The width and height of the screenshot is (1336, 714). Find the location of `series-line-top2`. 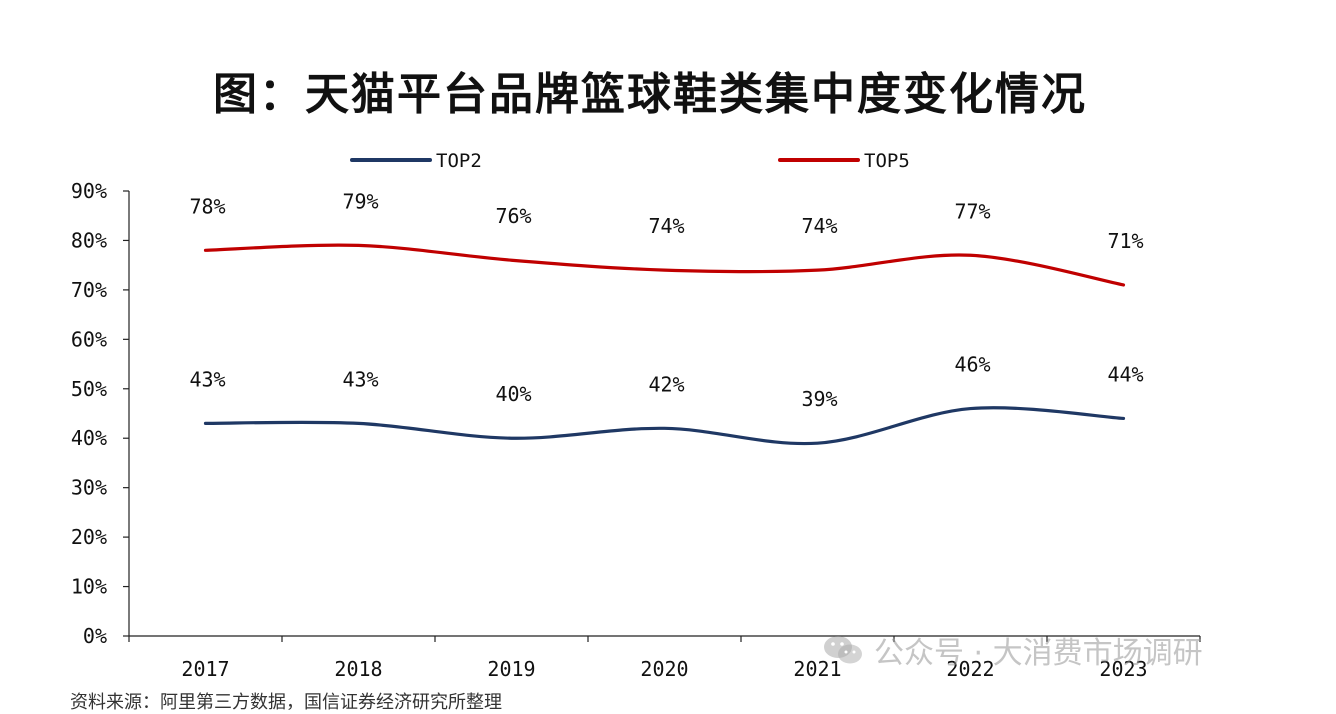

series-line-top2 is located at coordinates (664, 426).